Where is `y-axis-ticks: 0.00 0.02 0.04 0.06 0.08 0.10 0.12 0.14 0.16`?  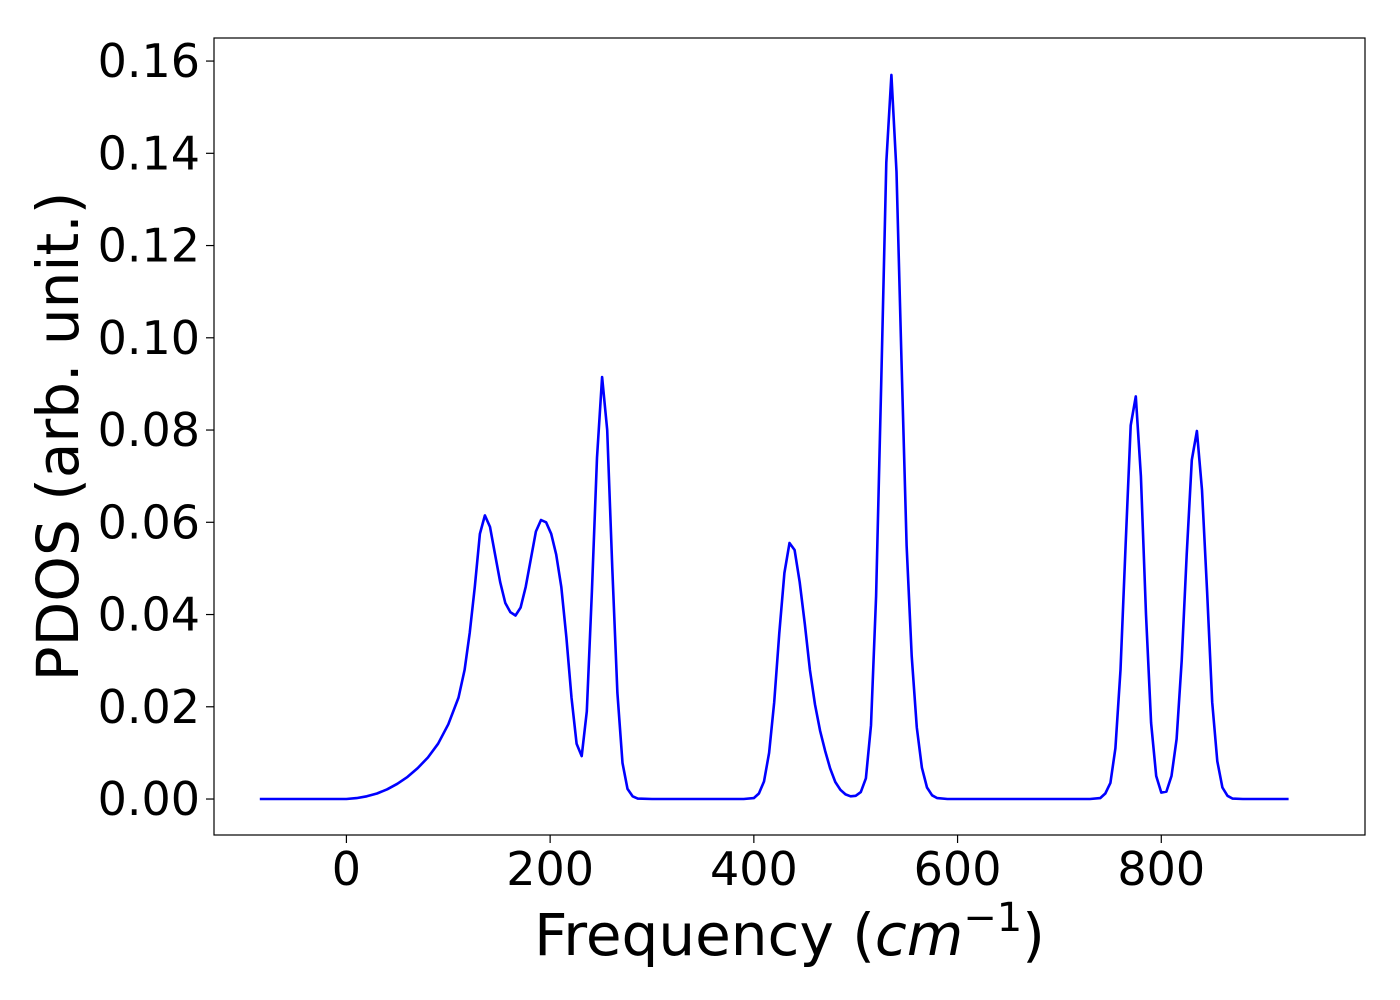 y-axis-ticks: 0.00 0.02 0.04 0.06 0.08 0.10 0.12 0.14 0.16 is located at coordinates (156, 430).